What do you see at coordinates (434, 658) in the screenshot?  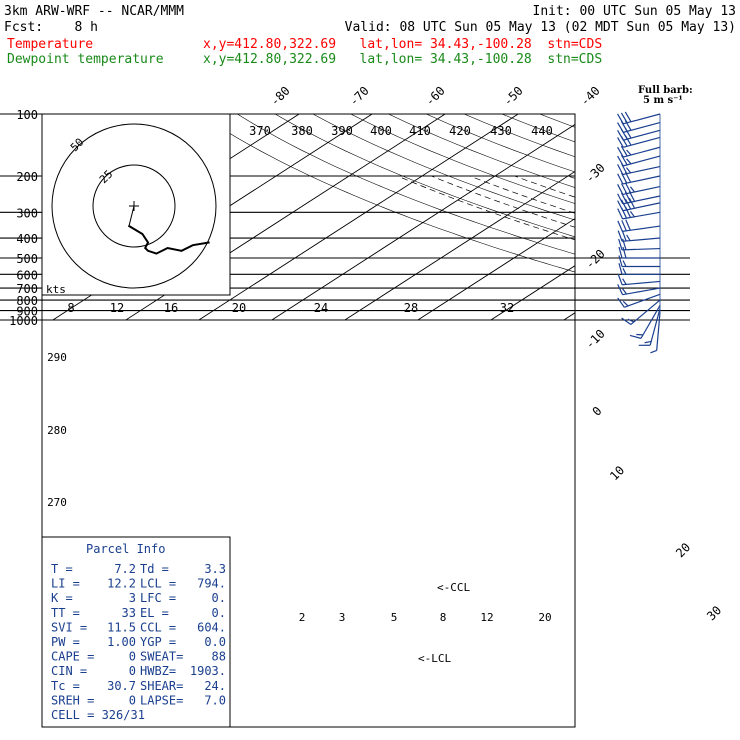 I see `lcl-marker: <-LCL` at bounding box center [434, 658].